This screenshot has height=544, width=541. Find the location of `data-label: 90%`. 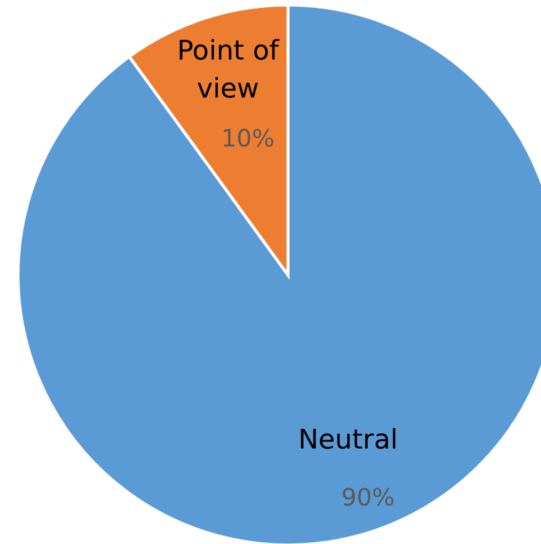

data-label: 90% is located at coordinates (368, 497).